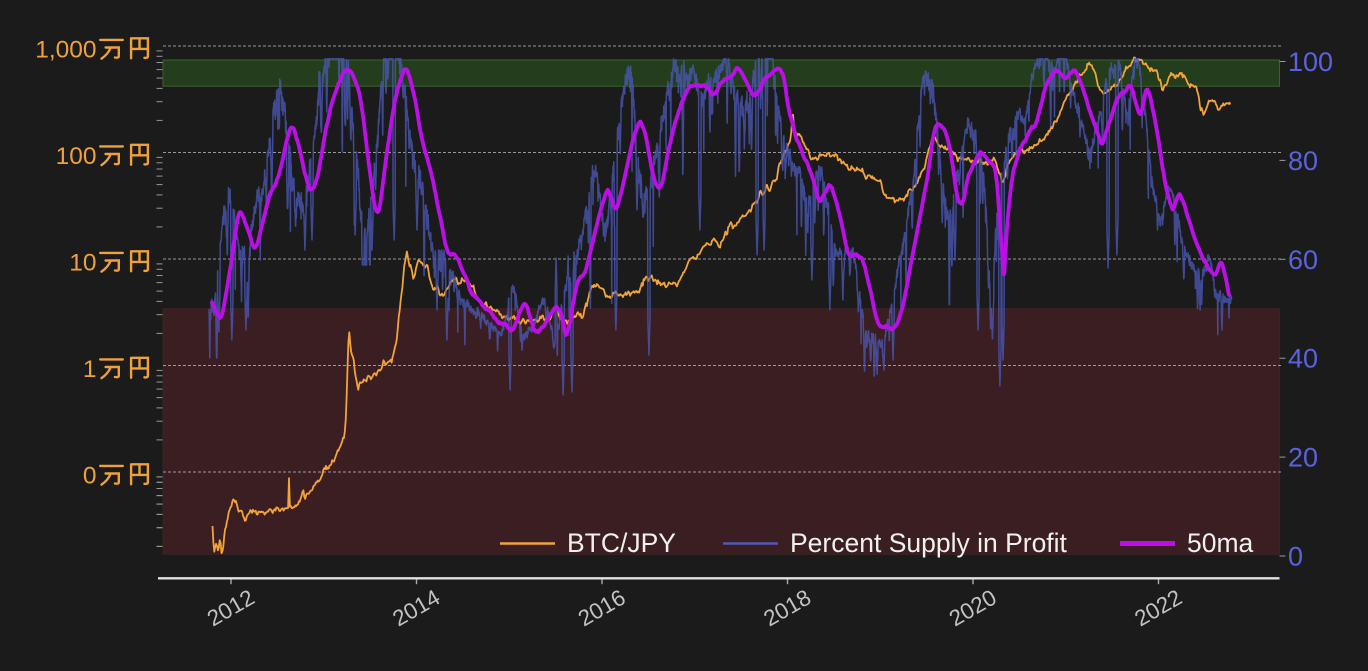  I want to click on svg-text: 40, so click(1303, 359).